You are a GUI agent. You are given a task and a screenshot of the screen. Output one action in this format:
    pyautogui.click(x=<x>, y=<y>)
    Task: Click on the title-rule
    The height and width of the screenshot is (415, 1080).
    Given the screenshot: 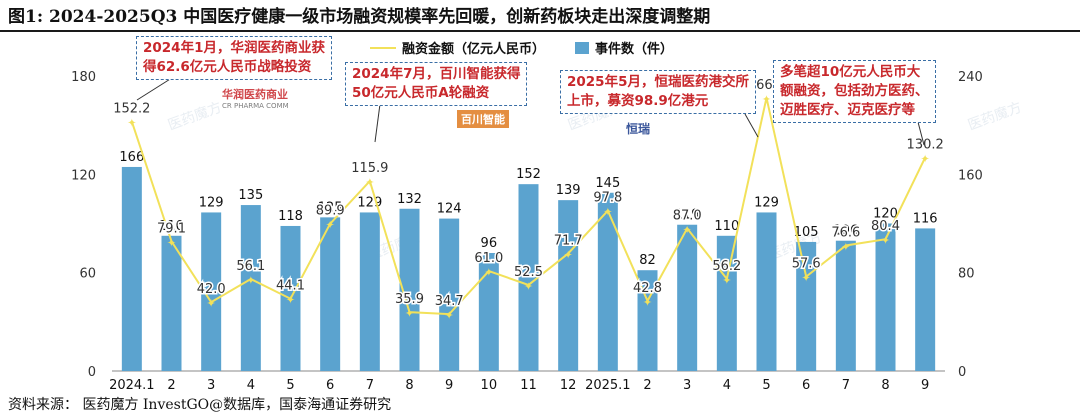 What is the action you would take?
    pyautogui.click(x=540, y=31)
    